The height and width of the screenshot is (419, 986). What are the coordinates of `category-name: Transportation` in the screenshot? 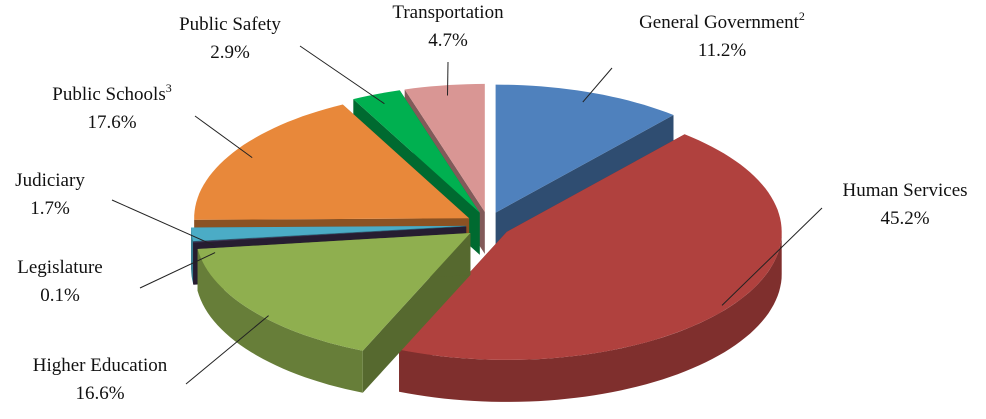 It's located at (448, 12).